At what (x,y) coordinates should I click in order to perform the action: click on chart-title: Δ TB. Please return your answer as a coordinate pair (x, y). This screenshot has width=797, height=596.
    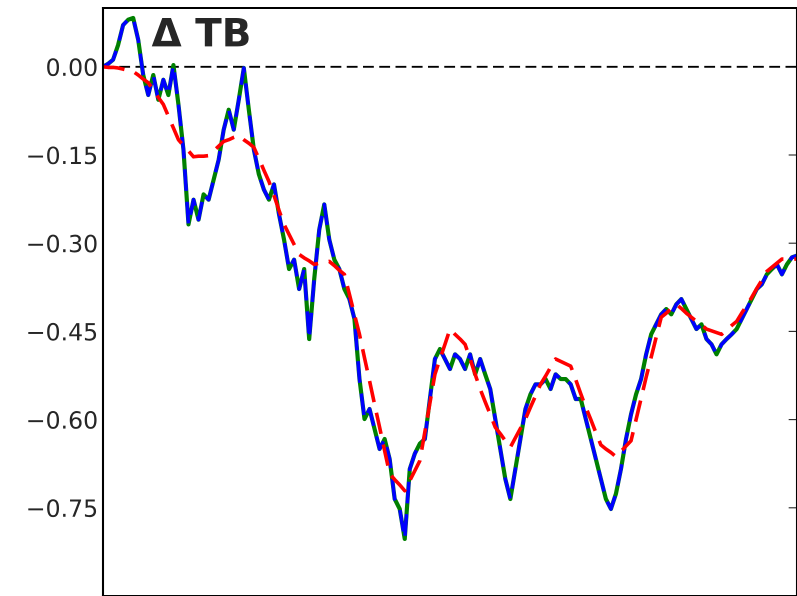
    Looking at the image, I should click on (200, 32).